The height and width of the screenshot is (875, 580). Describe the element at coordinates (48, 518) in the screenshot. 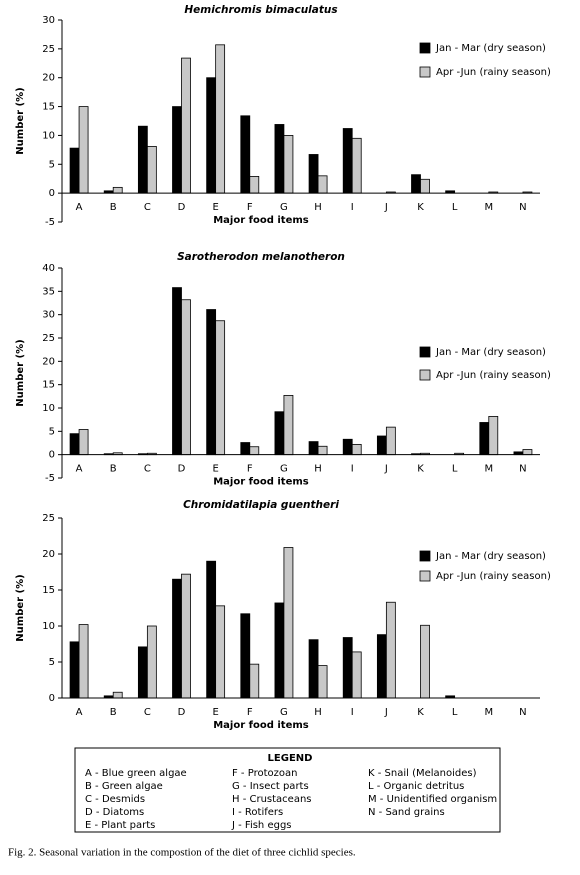

I see `y-tick-label: 25` at that location.